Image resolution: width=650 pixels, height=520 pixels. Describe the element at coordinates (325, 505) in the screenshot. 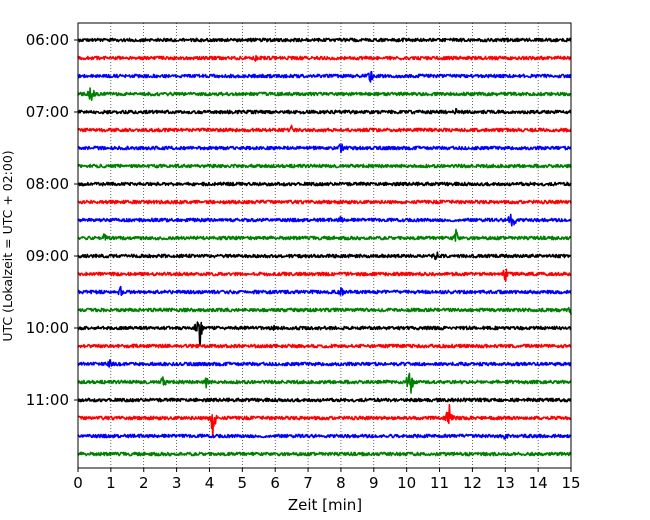

I see `x-axis-label: Zeit [min]` at that location.